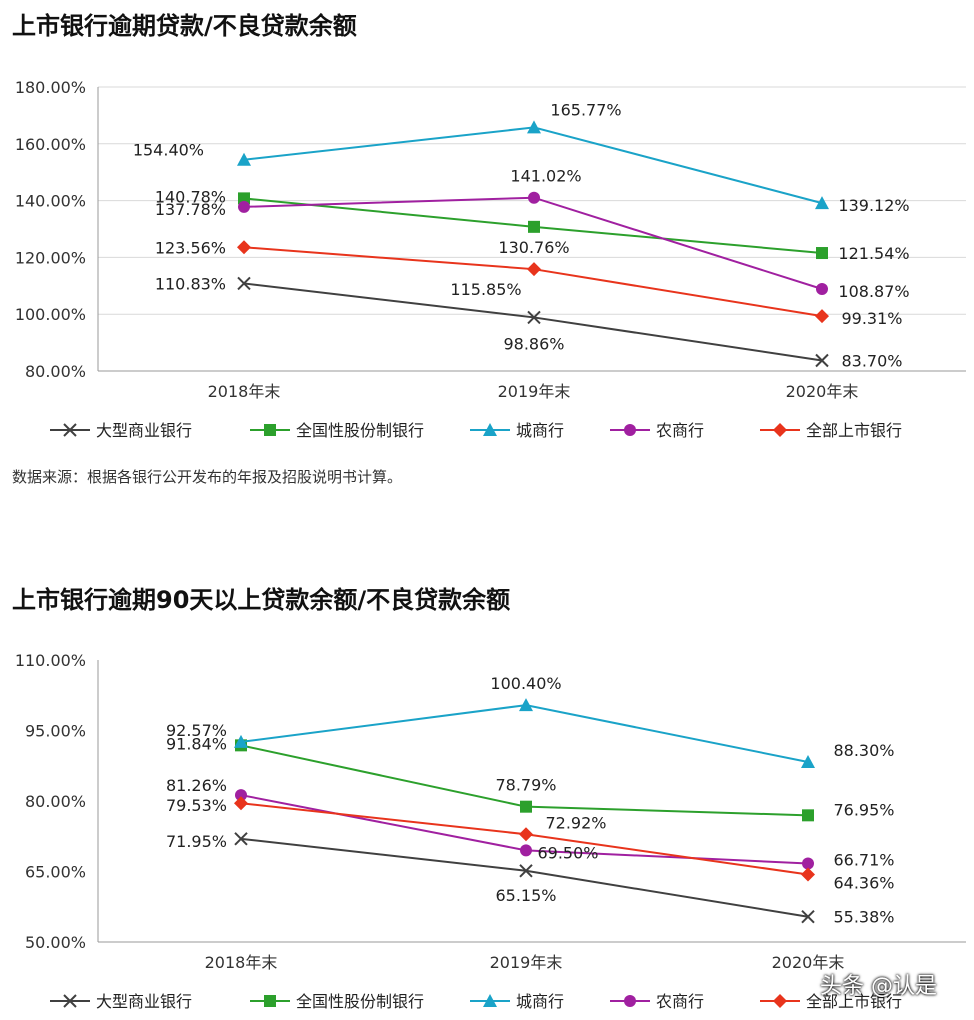 The image size is (974, 1020). What do you see at coordinates (50, 660) in the screenshot?
I see `y-tick-label: 110.00%` at bounding box center [50, 660].